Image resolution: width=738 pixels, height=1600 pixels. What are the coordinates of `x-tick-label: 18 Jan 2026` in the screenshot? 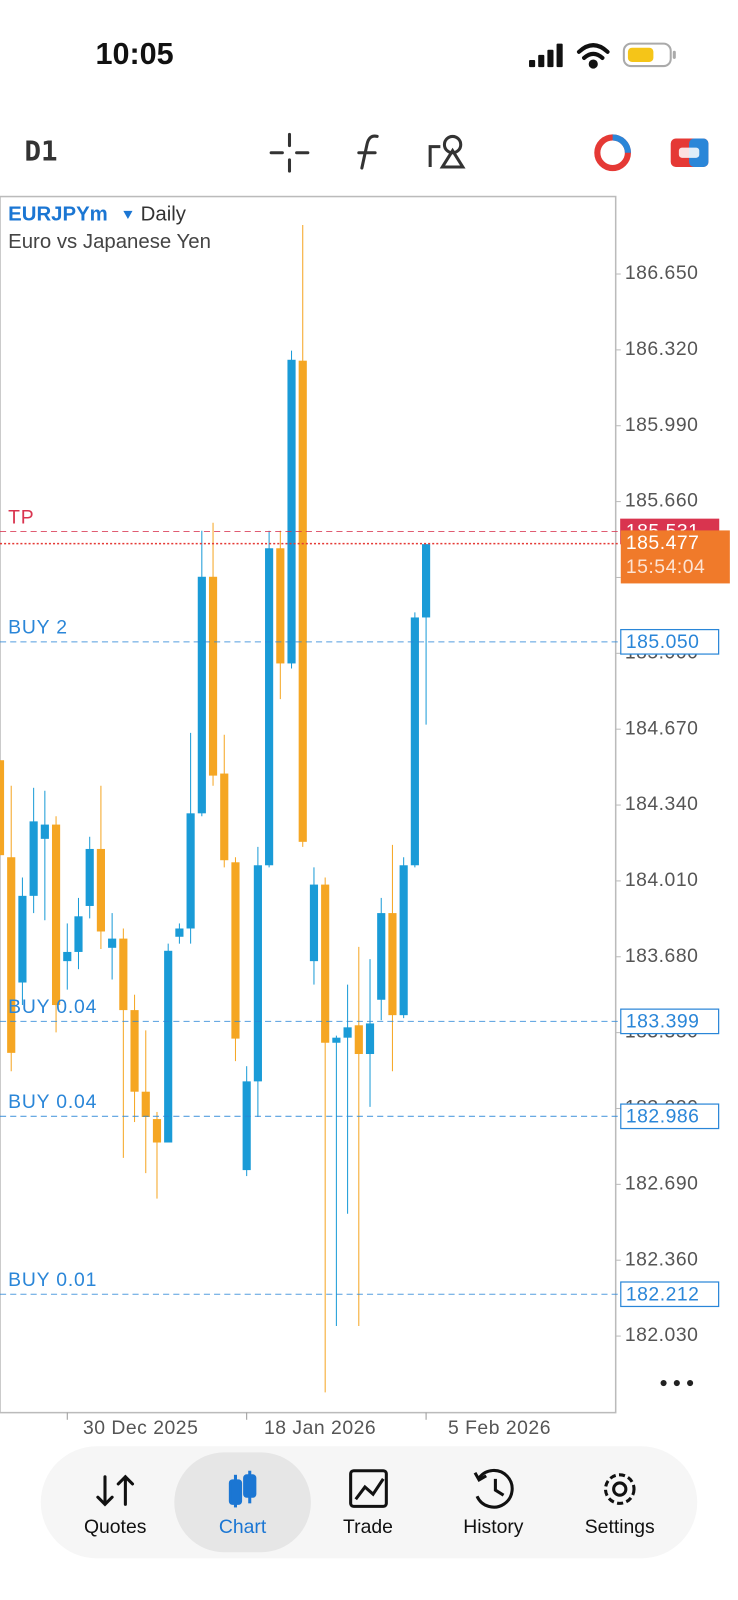 It's located at (320, 1428).